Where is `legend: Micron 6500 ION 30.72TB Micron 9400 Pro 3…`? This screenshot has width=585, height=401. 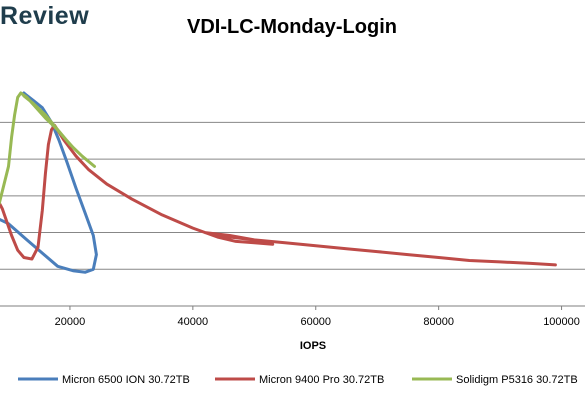 legend: Micron 6500 ION 30.72TB Micron 9400 Pro 3… is located at coordinates (298, 380).